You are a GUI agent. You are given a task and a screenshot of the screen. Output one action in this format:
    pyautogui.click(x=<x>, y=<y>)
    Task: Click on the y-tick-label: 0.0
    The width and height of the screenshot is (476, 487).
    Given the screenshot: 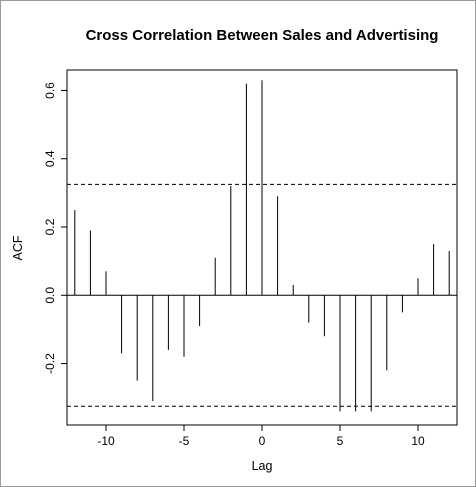 What is the action you would take?
    pyautogui.click(x=50, y=295)
    